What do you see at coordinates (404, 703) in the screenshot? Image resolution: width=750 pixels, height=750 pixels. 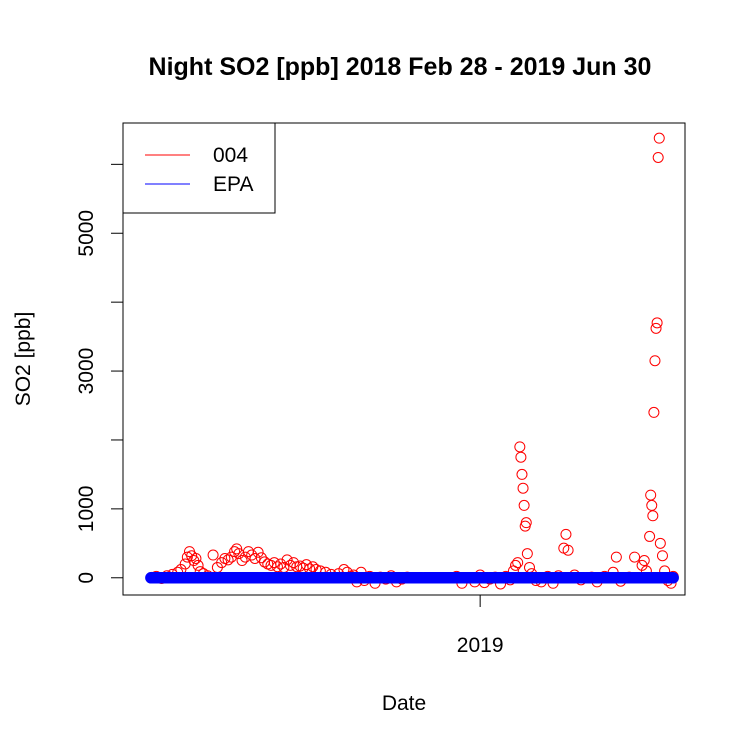 I see `x-axis-label: Date` at bounding box center [404, 703].